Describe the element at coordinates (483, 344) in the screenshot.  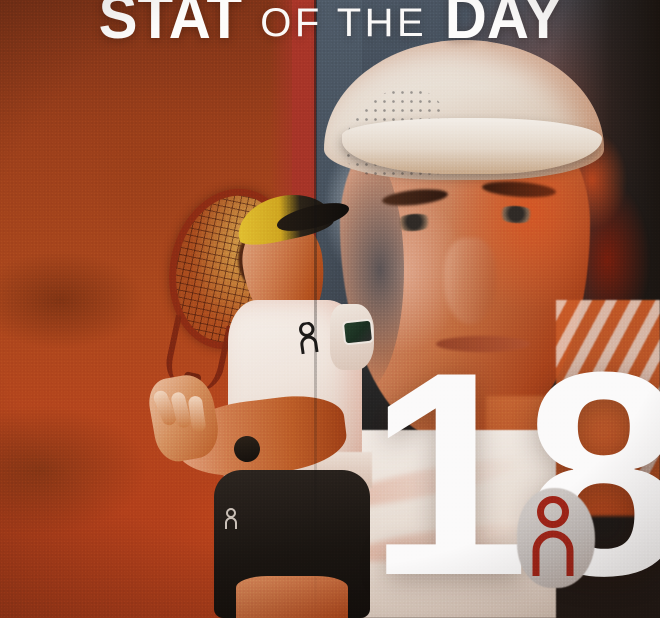
I see `portrait-mouth` at that location.